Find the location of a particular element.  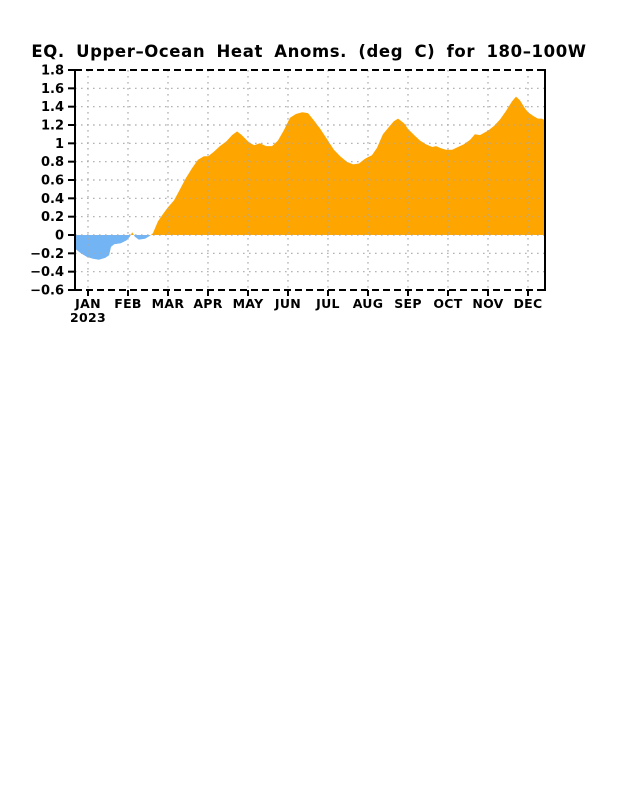

x-axis-year-label: 2023 is located at coordinates (88, 317).